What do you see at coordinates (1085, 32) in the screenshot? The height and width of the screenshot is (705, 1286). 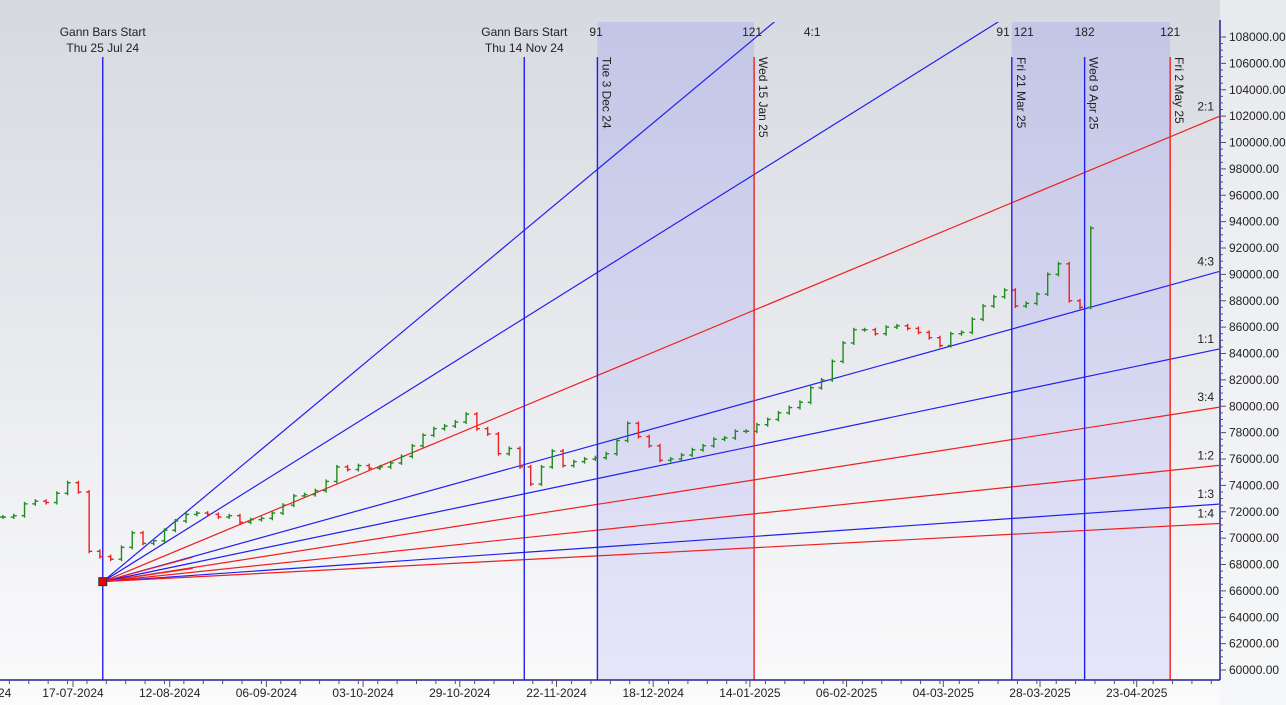 I see `cycle-count-label: 182` at bounding box center [1085, 32].